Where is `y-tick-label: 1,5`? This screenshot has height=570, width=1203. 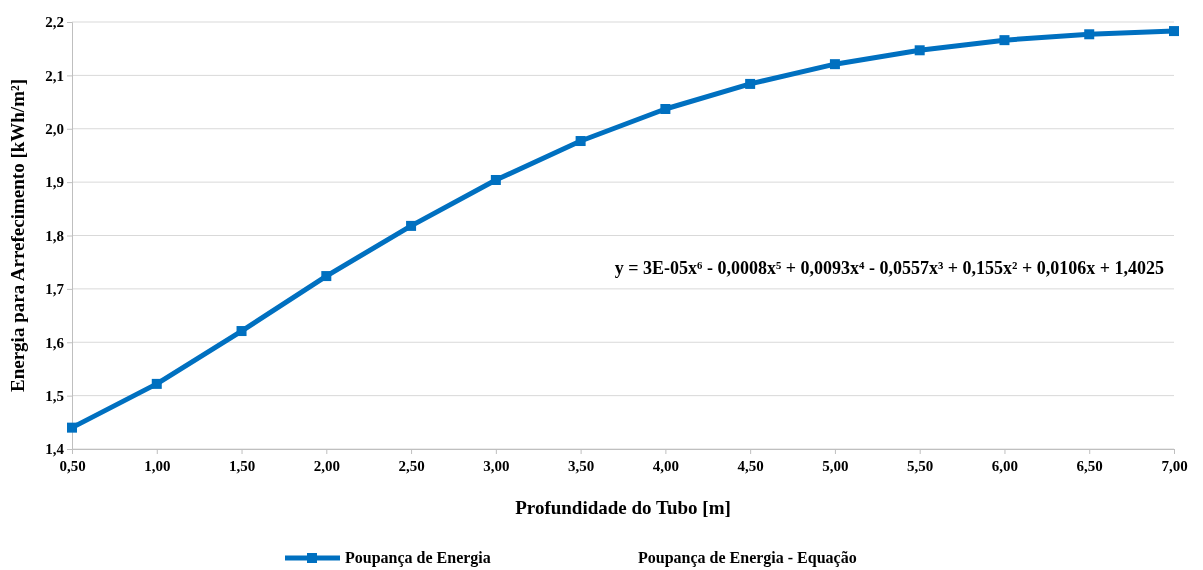 y-tick-label: 1,5 is located at coordinates (54, 395).